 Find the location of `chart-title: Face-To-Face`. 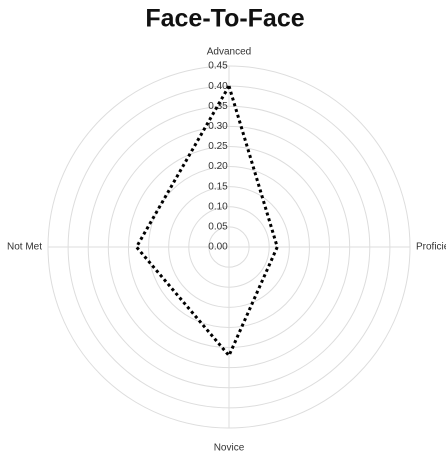

chart-title: Face-To-Face is located at coordinates (224, 19).